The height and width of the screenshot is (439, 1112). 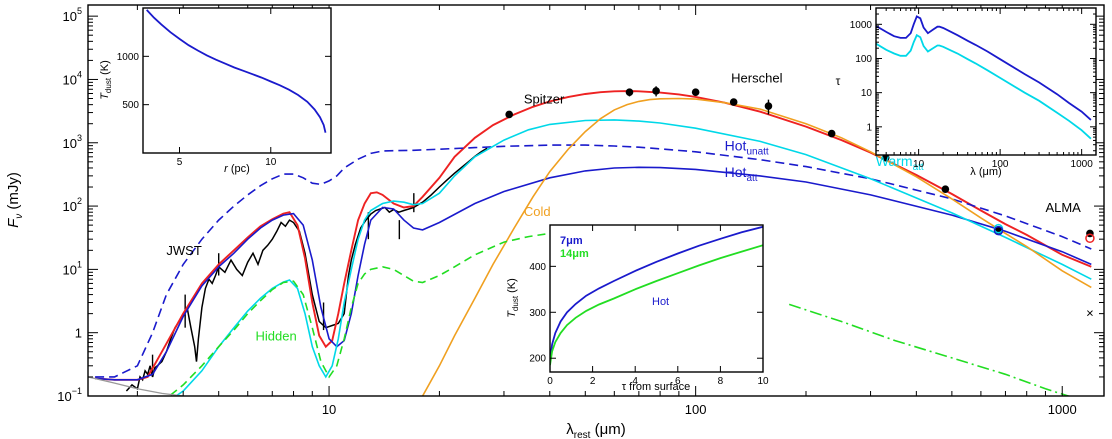 I want to click on inset-temperature-radius: 5 10 500 1000 r (pc) Tdust (K), so click(x=215, y=91).